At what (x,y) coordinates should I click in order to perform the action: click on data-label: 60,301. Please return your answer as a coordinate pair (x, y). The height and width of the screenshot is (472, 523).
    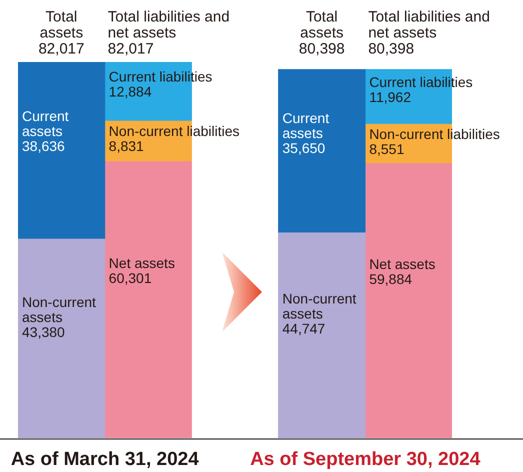
    Looking at the image, I should click on (130, 278).